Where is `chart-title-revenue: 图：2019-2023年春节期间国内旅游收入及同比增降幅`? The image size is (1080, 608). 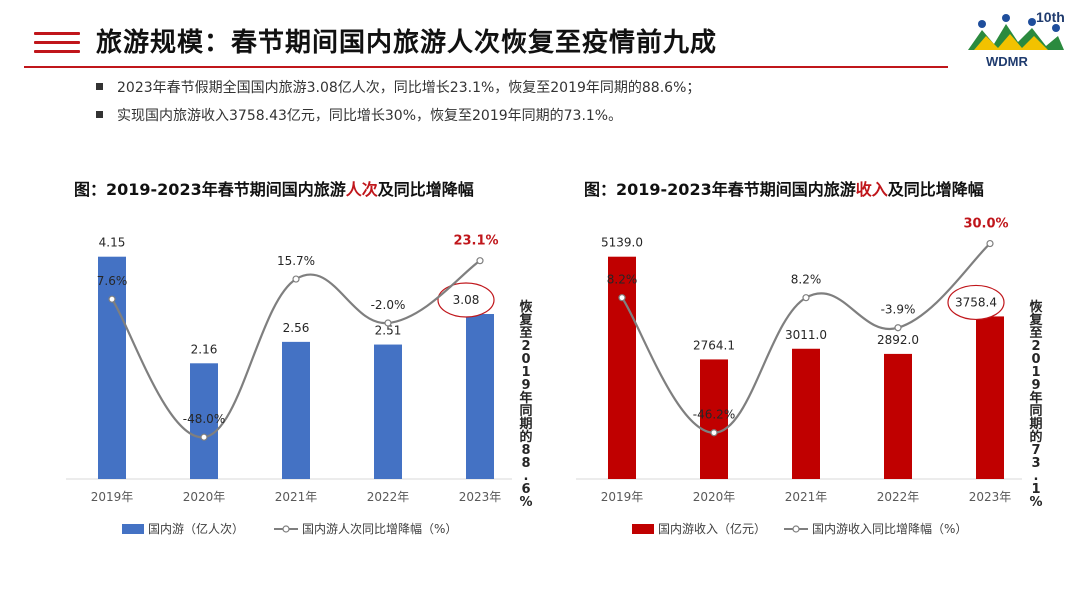
chart-title-revenue: 图：2019-2023年春节期间国内旅游收入及同比增降幅 is located at coordinates (784, 188).